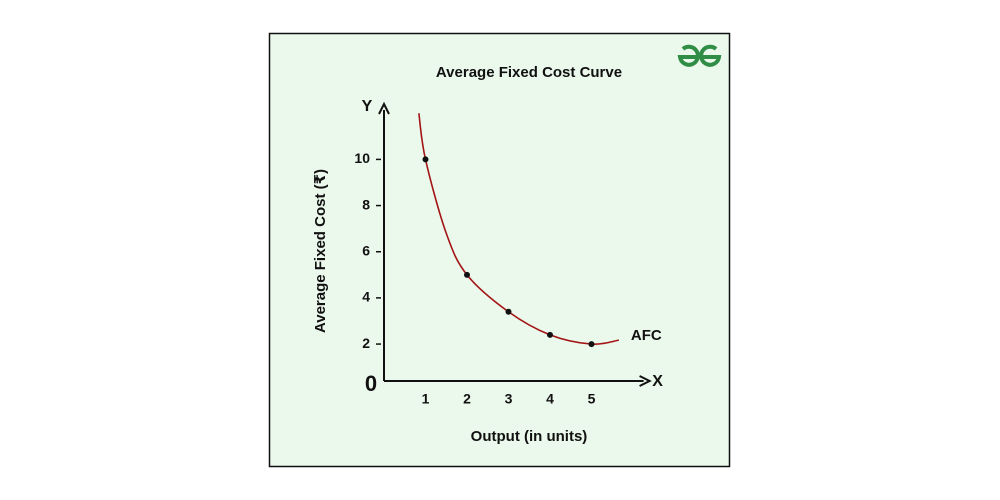  What do you see at coordinates (367, 106) in the screenshot?
I see `y-axis-name: Y` at bounding box center [367, 106].